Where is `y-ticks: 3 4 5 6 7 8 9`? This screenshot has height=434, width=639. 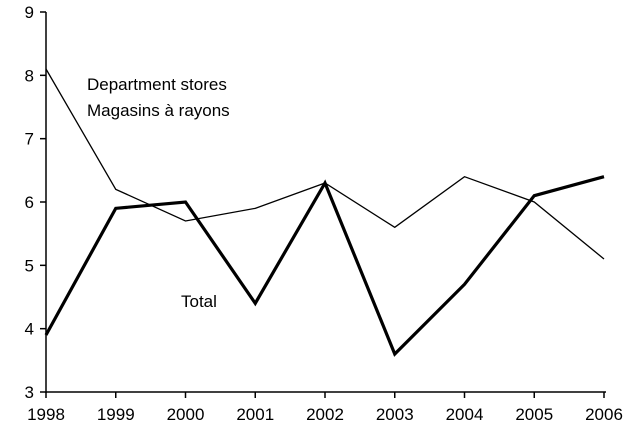
y-ticks: 3 4 5 6 7 8 9 is located at coordinates (35, 202).